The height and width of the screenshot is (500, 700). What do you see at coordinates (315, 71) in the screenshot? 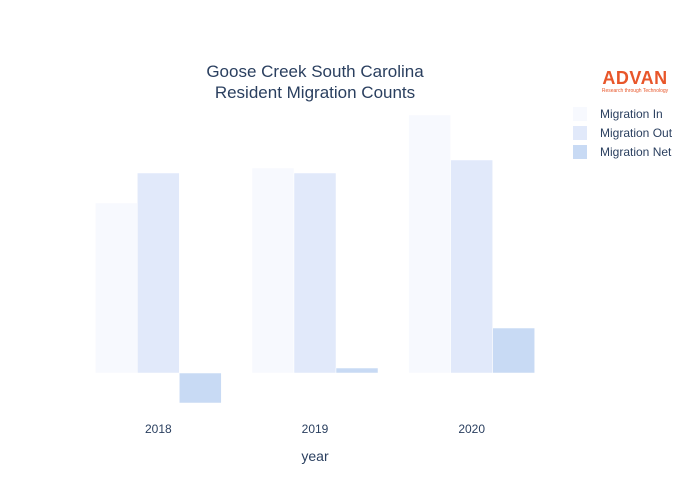
I see `chart-title-line-1: Goose Creek South Carolina` at bounding box center [315, 71].